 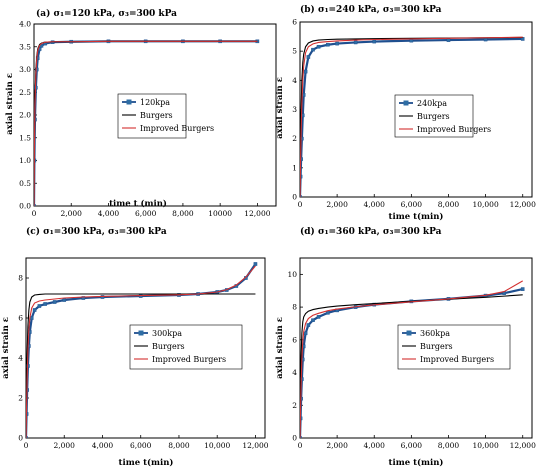 I want to click on series-line-burgers, so click(x=141, y=365).